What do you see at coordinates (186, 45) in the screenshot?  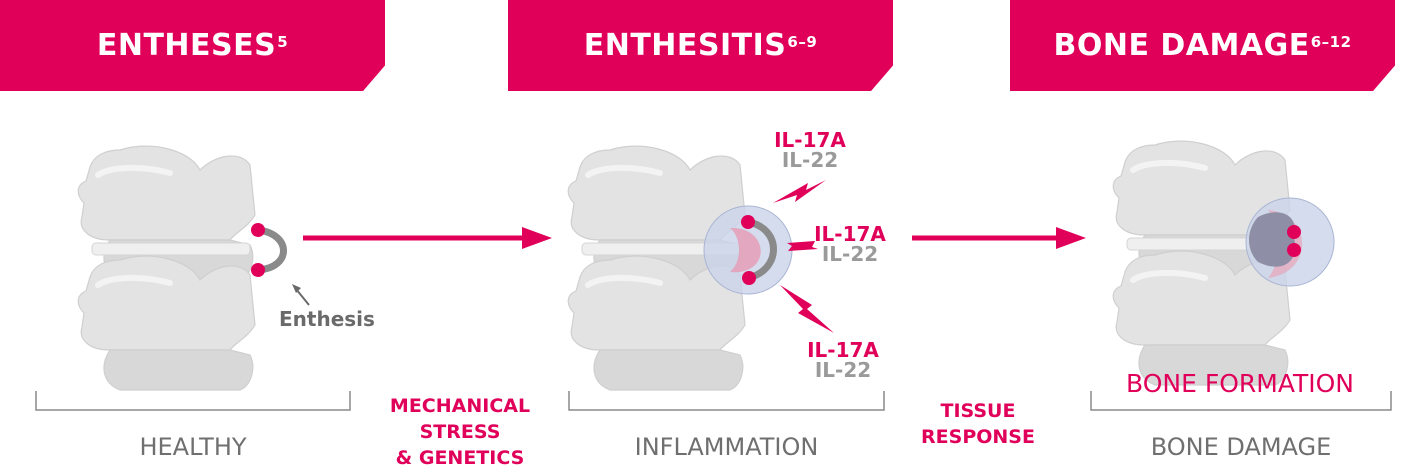 I see `banner-entheses-title: ENTHESES` at bounding box center [186, 45].